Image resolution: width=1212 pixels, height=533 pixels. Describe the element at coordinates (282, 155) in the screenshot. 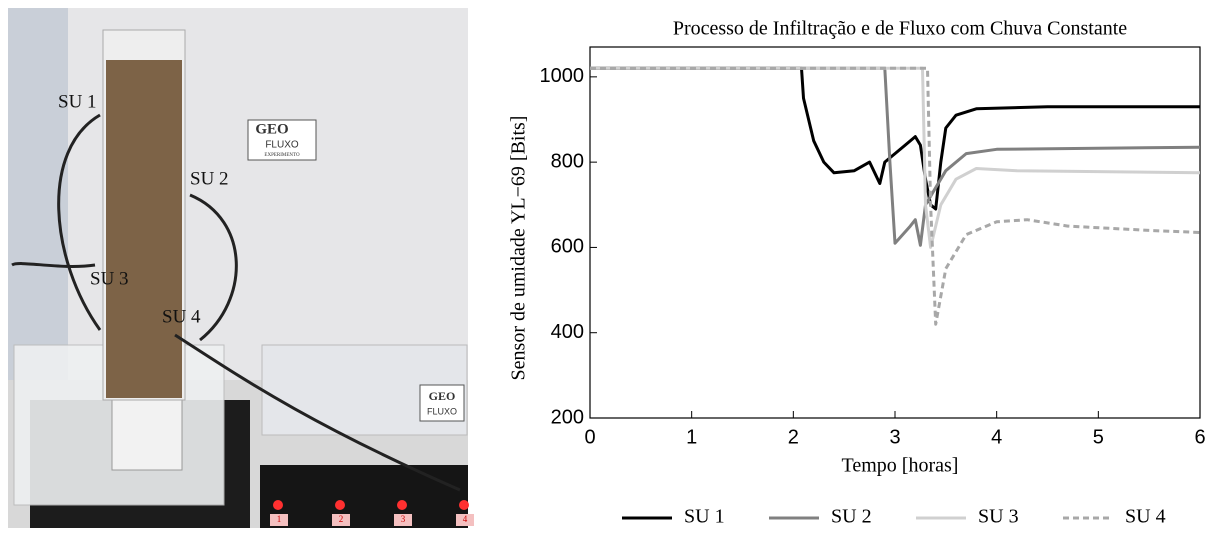

I see `logo-sub: EXPERIMENTO` at that location.